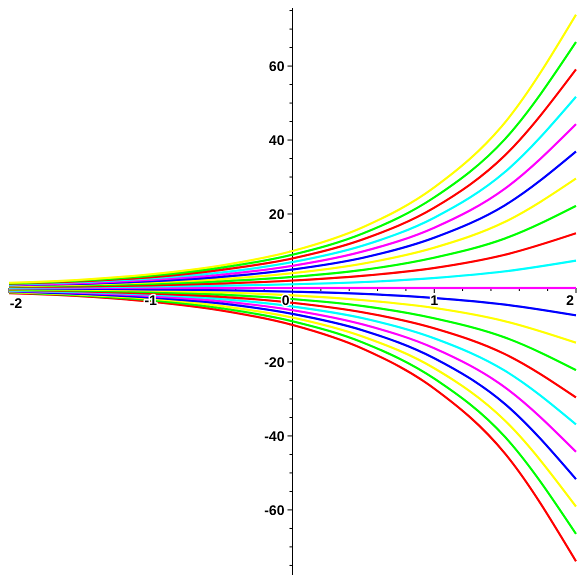 Image resolution: width=584 pixels, height=584 pixels. I want to click on y-tick-label: -60, so click(274, 510).